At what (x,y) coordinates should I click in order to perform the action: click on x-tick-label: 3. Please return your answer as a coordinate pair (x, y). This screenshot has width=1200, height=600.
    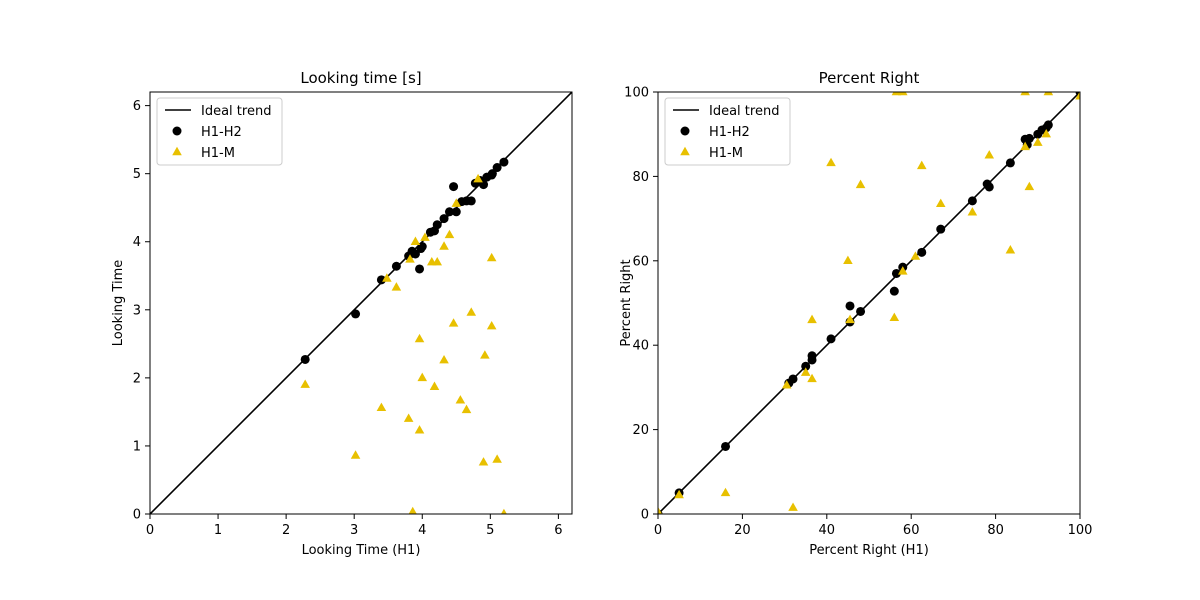
    Looking at the image, I should click on (354, 530).